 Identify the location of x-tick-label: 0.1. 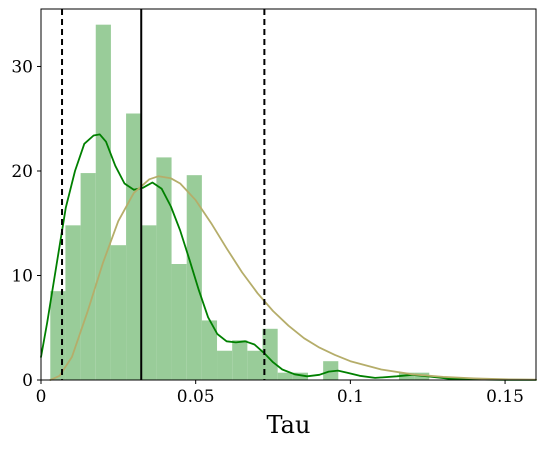
(350, 397).